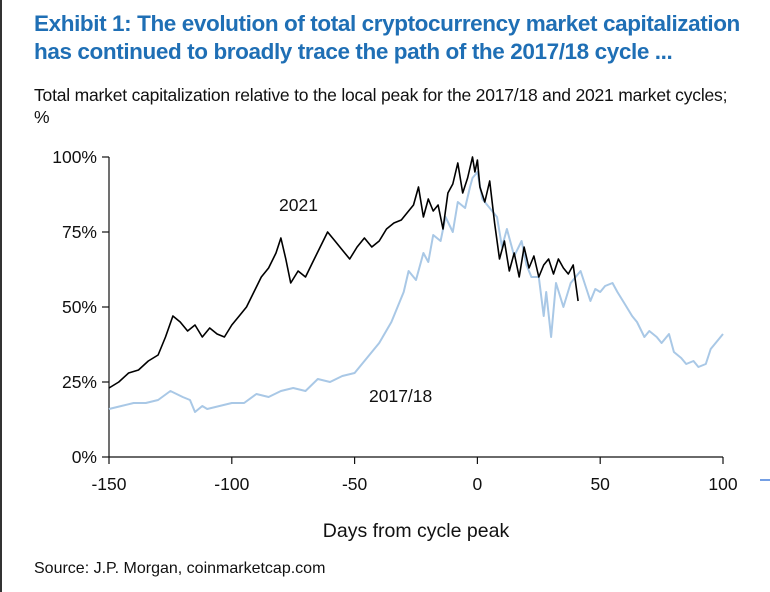 This screenshot has width=770, height=592. Describe the element at coordinates (79, 232) in the screenshot. I see `y-tick-label: 75%` at that location.